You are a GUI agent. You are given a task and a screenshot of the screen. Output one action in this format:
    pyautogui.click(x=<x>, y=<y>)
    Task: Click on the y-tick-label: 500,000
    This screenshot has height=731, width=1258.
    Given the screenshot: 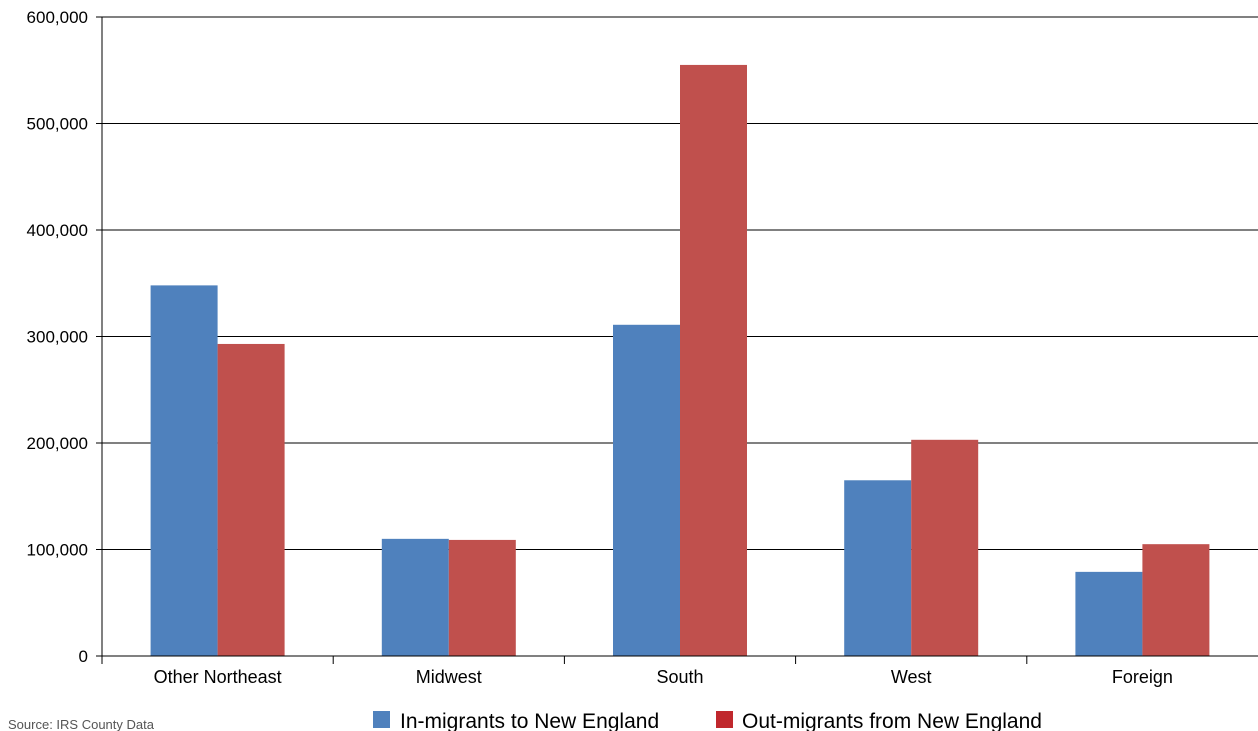 What is the action you would take?
    pyautogui.click(x=57, y=124)
    